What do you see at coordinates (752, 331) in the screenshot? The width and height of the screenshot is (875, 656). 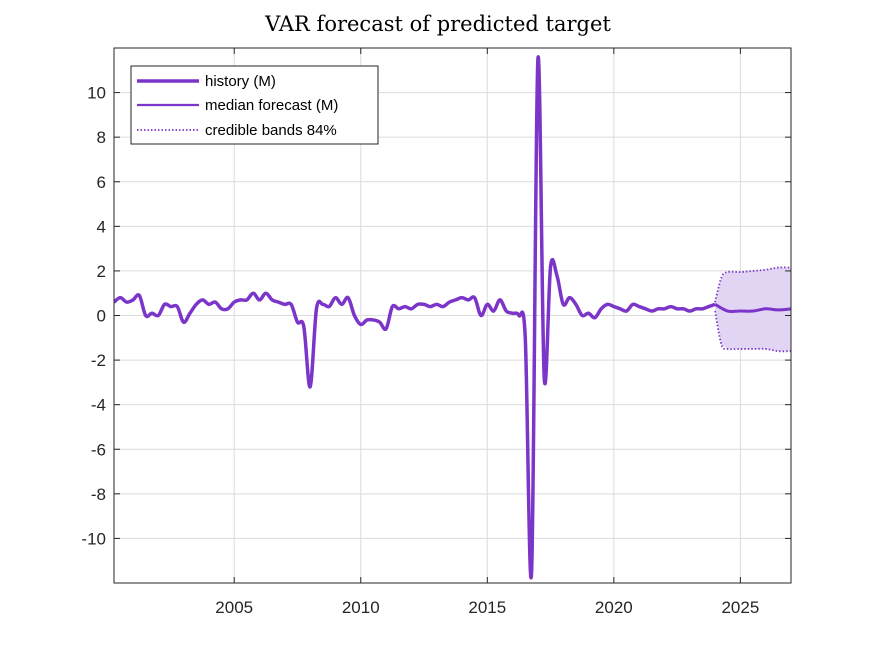 I see `credible-band-lower-line` at bounding box center [752, 331].